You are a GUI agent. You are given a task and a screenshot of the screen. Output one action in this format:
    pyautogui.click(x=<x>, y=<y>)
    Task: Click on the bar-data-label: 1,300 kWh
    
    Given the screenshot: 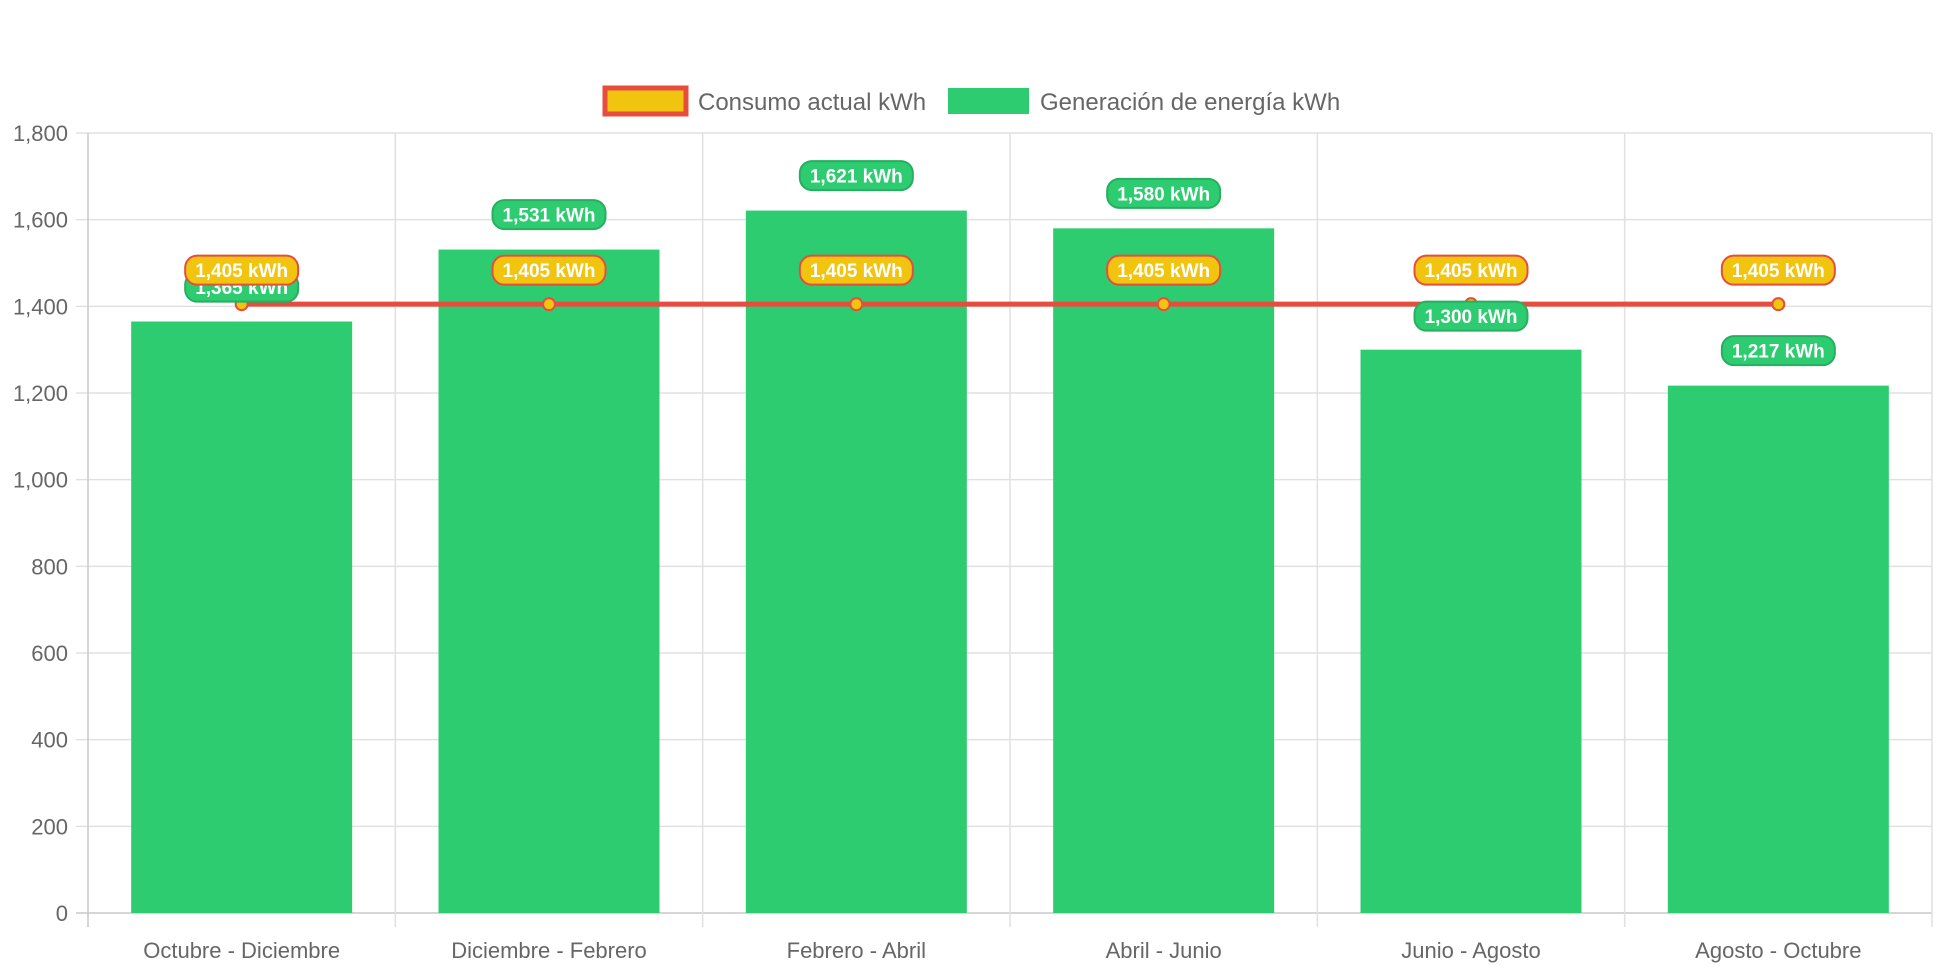 What is the action you would take?
    pyautogui.click(x=1471, y=316)
    